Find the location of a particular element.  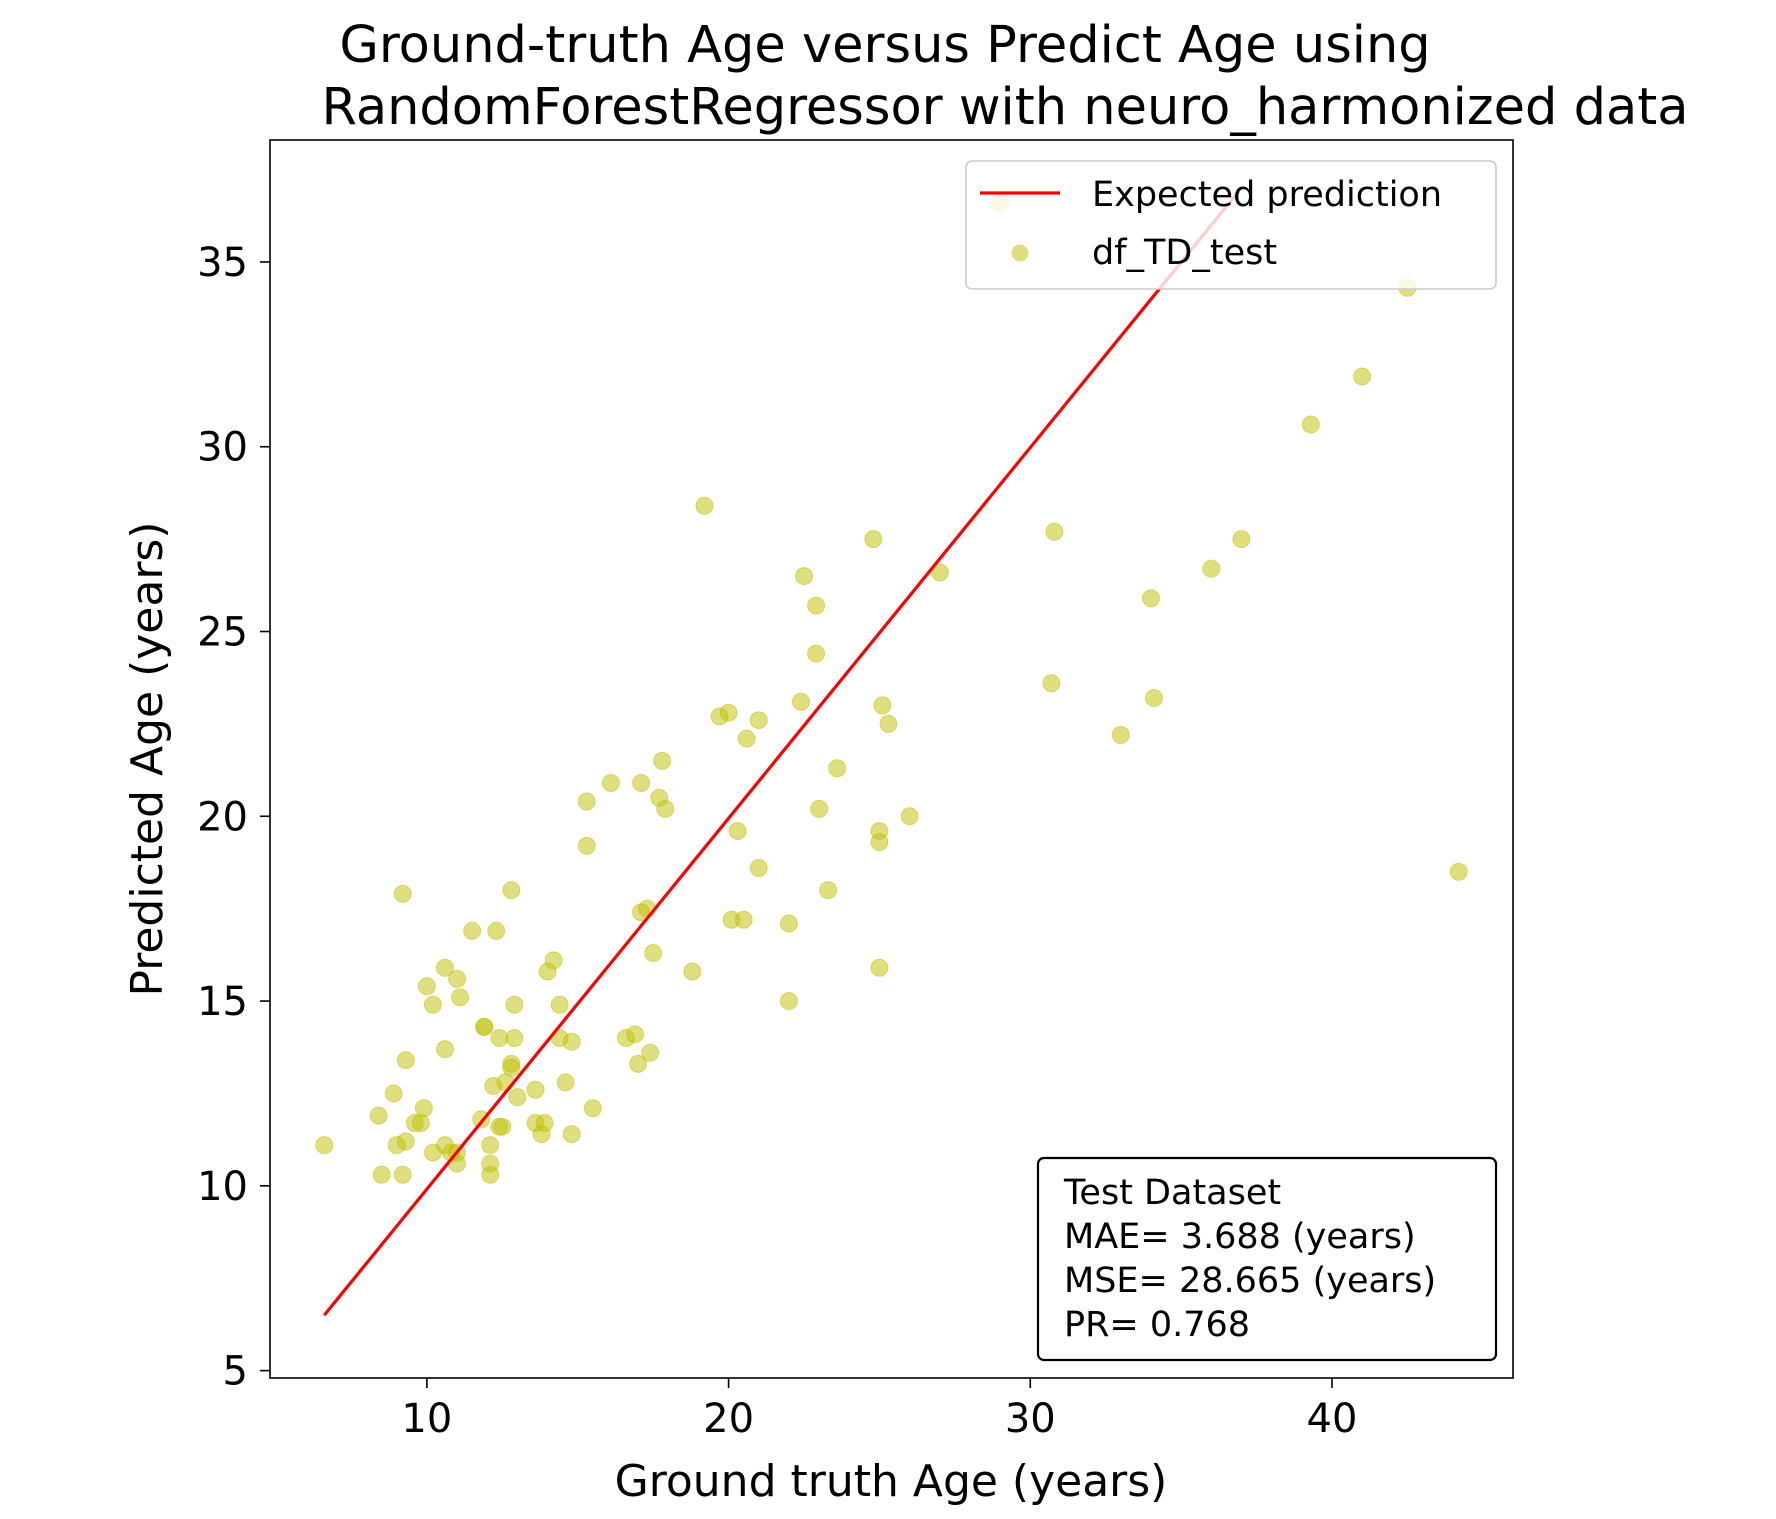

stats-heading: Test Dataset is located at coordinates (1172, 1193).